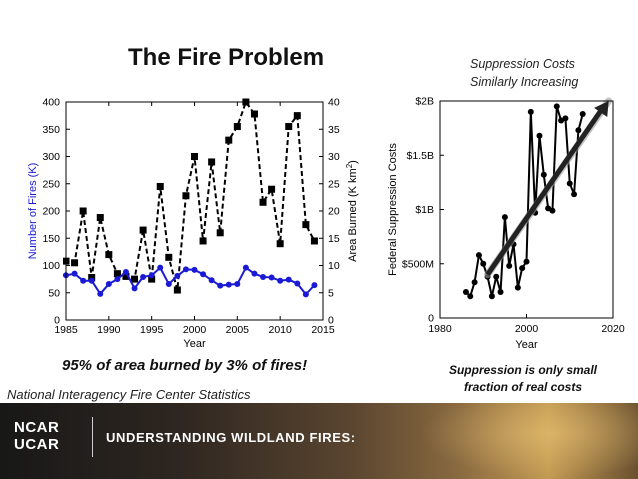  I want to click on y-right-tick-label: 5, so click(331, 293).